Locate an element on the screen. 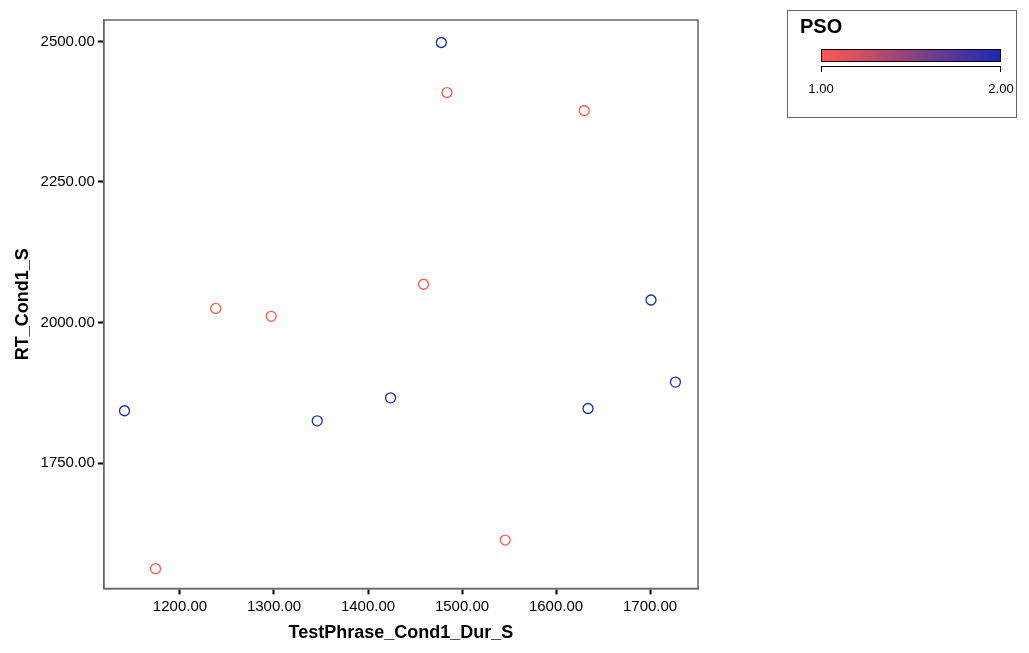 This screenshot has width=1029, height=653. x-tick-label: 1700.00 is located at coordinates (650, 605).